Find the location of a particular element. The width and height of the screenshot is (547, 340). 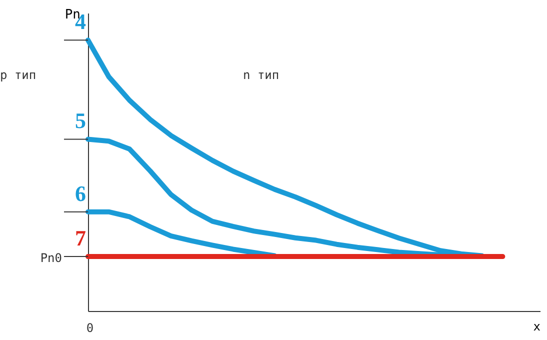

series-label: 5 is located at coordinates (80, 121).